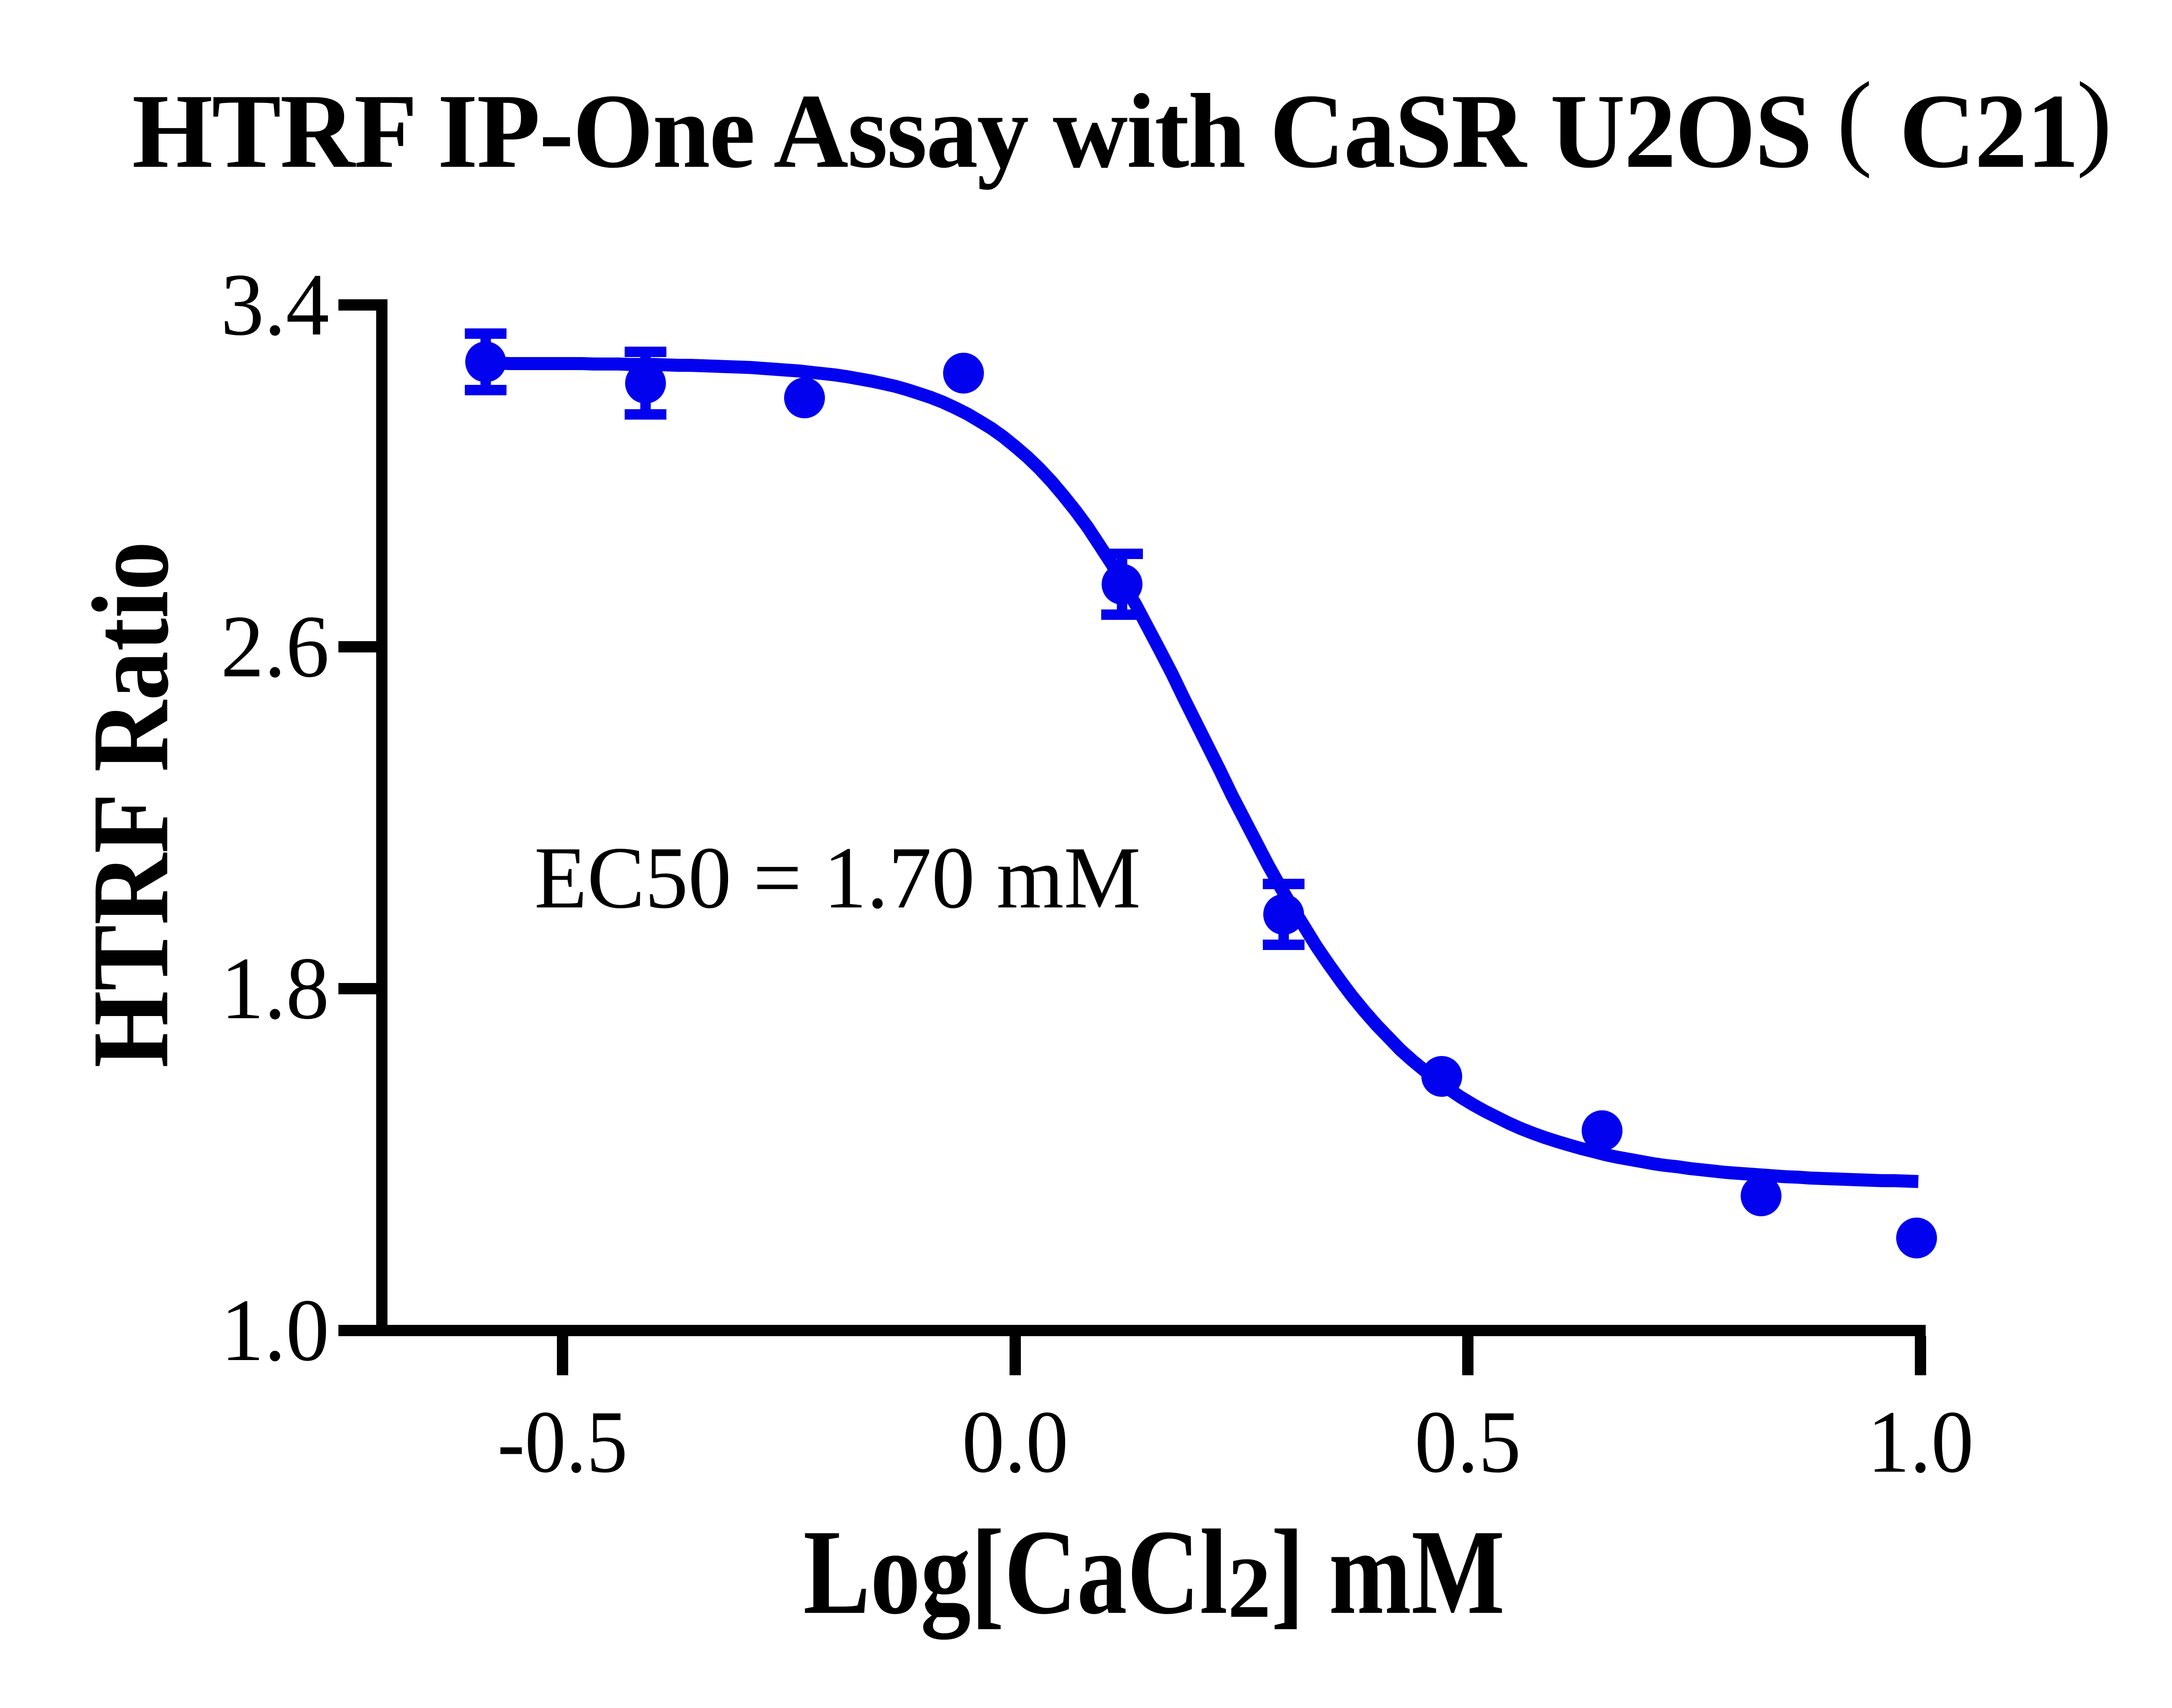 Image resolution: width=2172 pixels, height=1708 pixels. Describe the element at coordinates (1015, 1442) in the screenshot. I see `svg-text: 0.0` at that location.